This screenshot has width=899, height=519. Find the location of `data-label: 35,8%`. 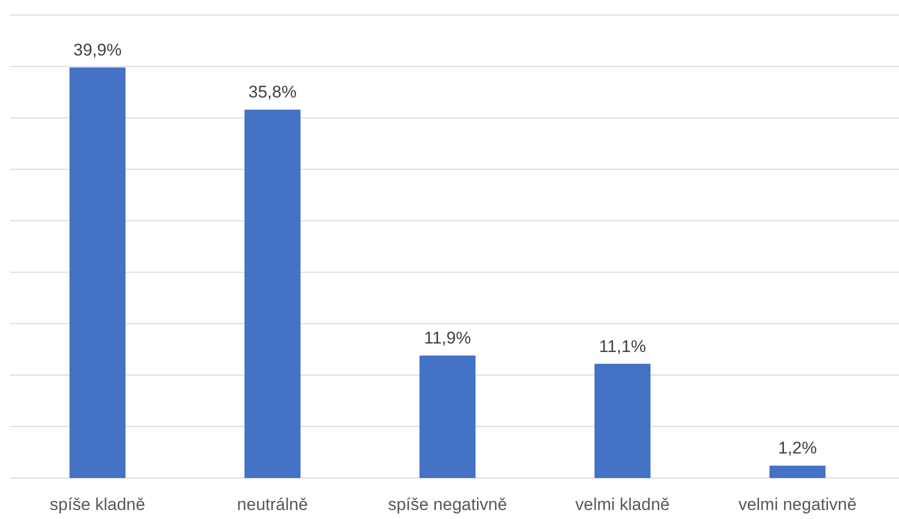

data-label: 35,8% is located at coordinates (272, 92).